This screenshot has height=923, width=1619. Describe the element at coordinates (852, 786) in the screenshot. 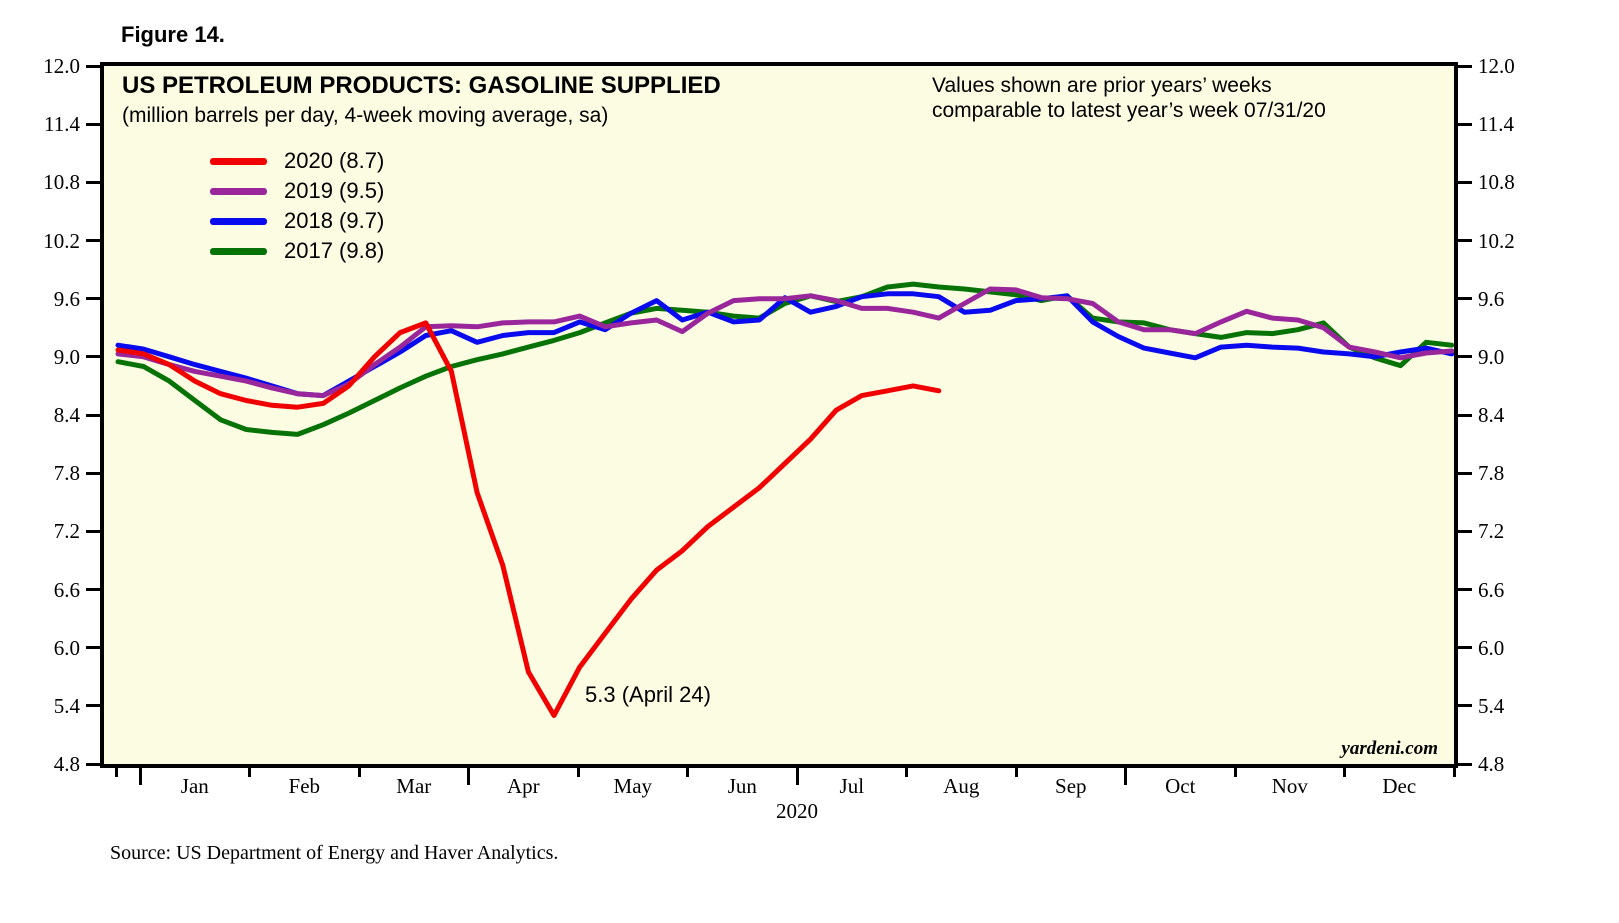

I see `x-tick-label-month: Jul` at that location.